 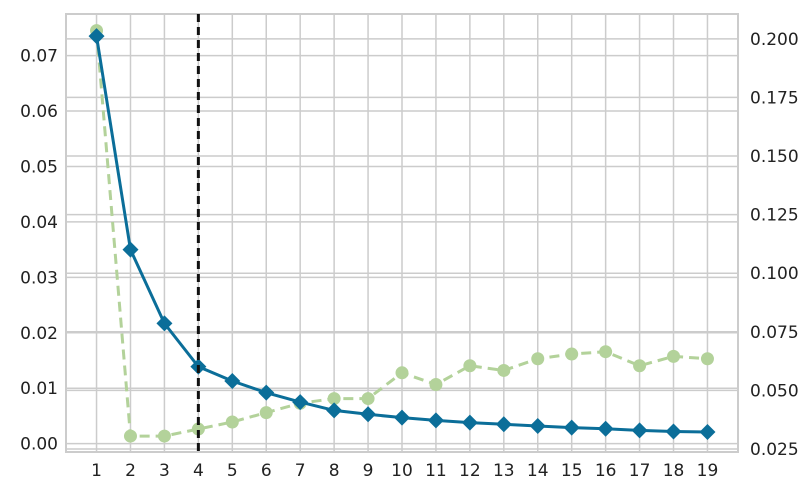 I want to click on y-left-tick-label: 0.01, so click(x=39, y=389).